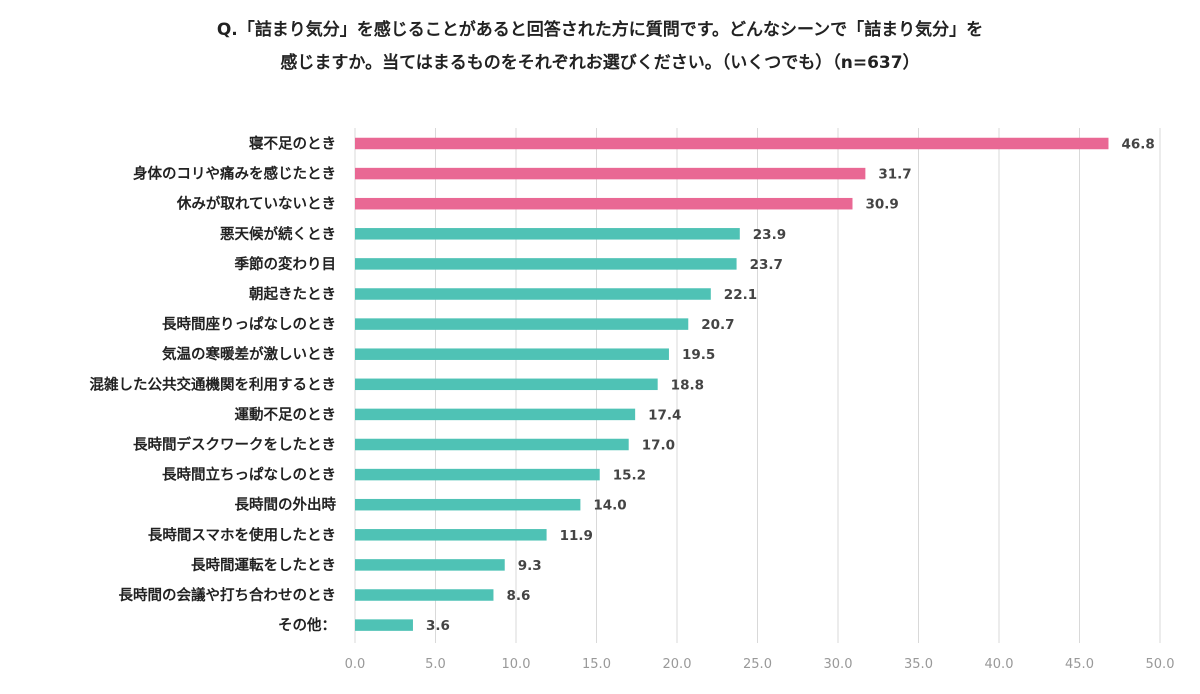 This screenshot has height=694, width=1200. Describe the element at coordinates (307, 625) in the screenshot. I see `category-label: その他：` at that location.